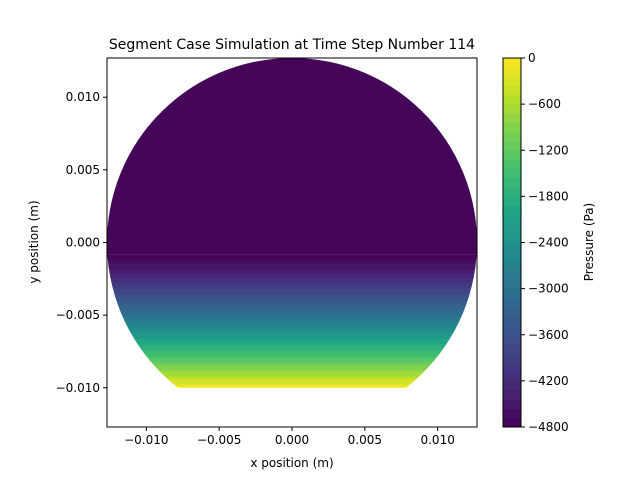  What do you see at coordinates (532, 58) in the screenshot?
I see `colorbar-tick-label: 0` at bounding box center [532, 58].